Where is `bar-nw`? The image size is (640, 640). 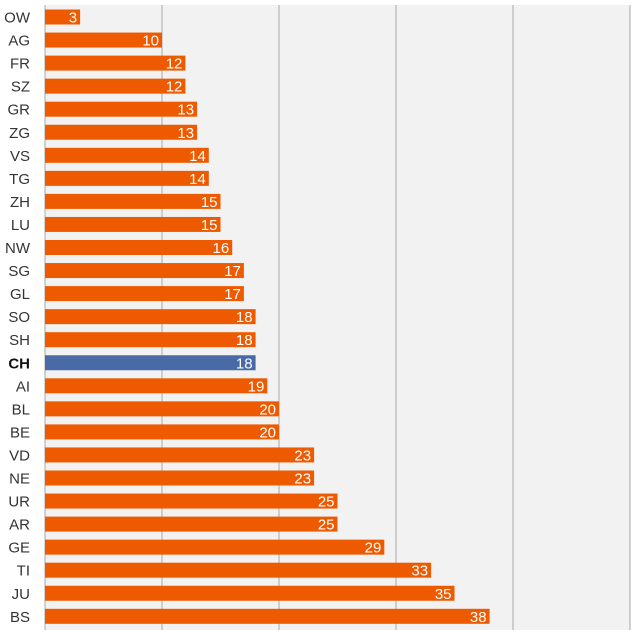 bar-nw is located at coordinates (139, 247).